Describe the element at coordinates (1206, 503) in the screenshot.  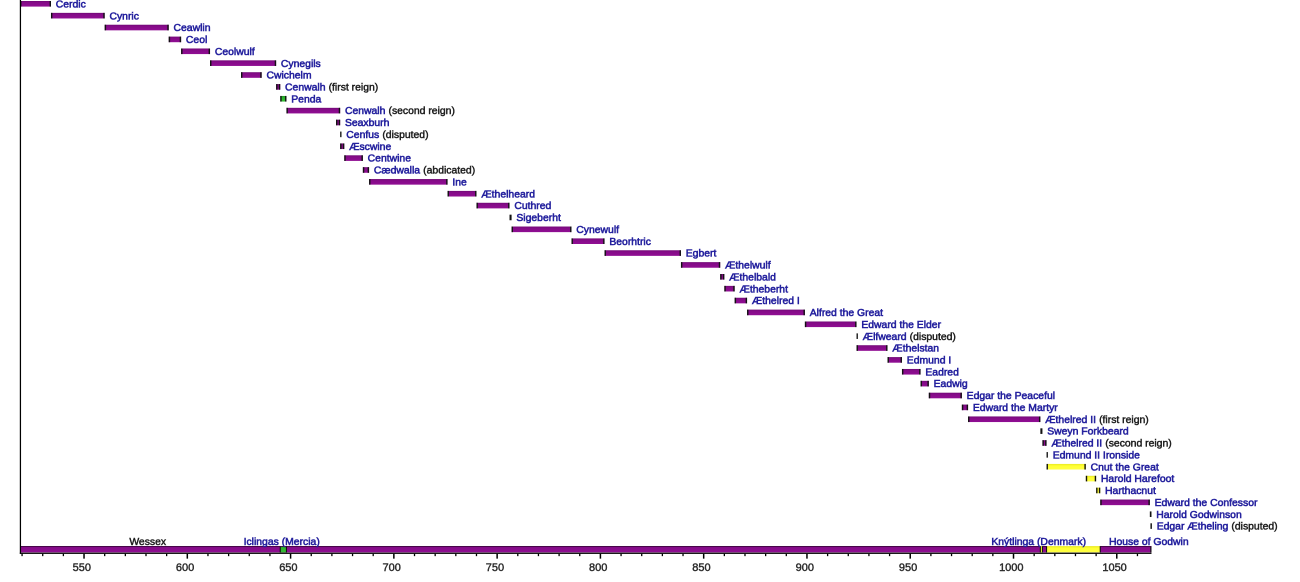
I see `svg-text: Edward the Confessor` at that location.